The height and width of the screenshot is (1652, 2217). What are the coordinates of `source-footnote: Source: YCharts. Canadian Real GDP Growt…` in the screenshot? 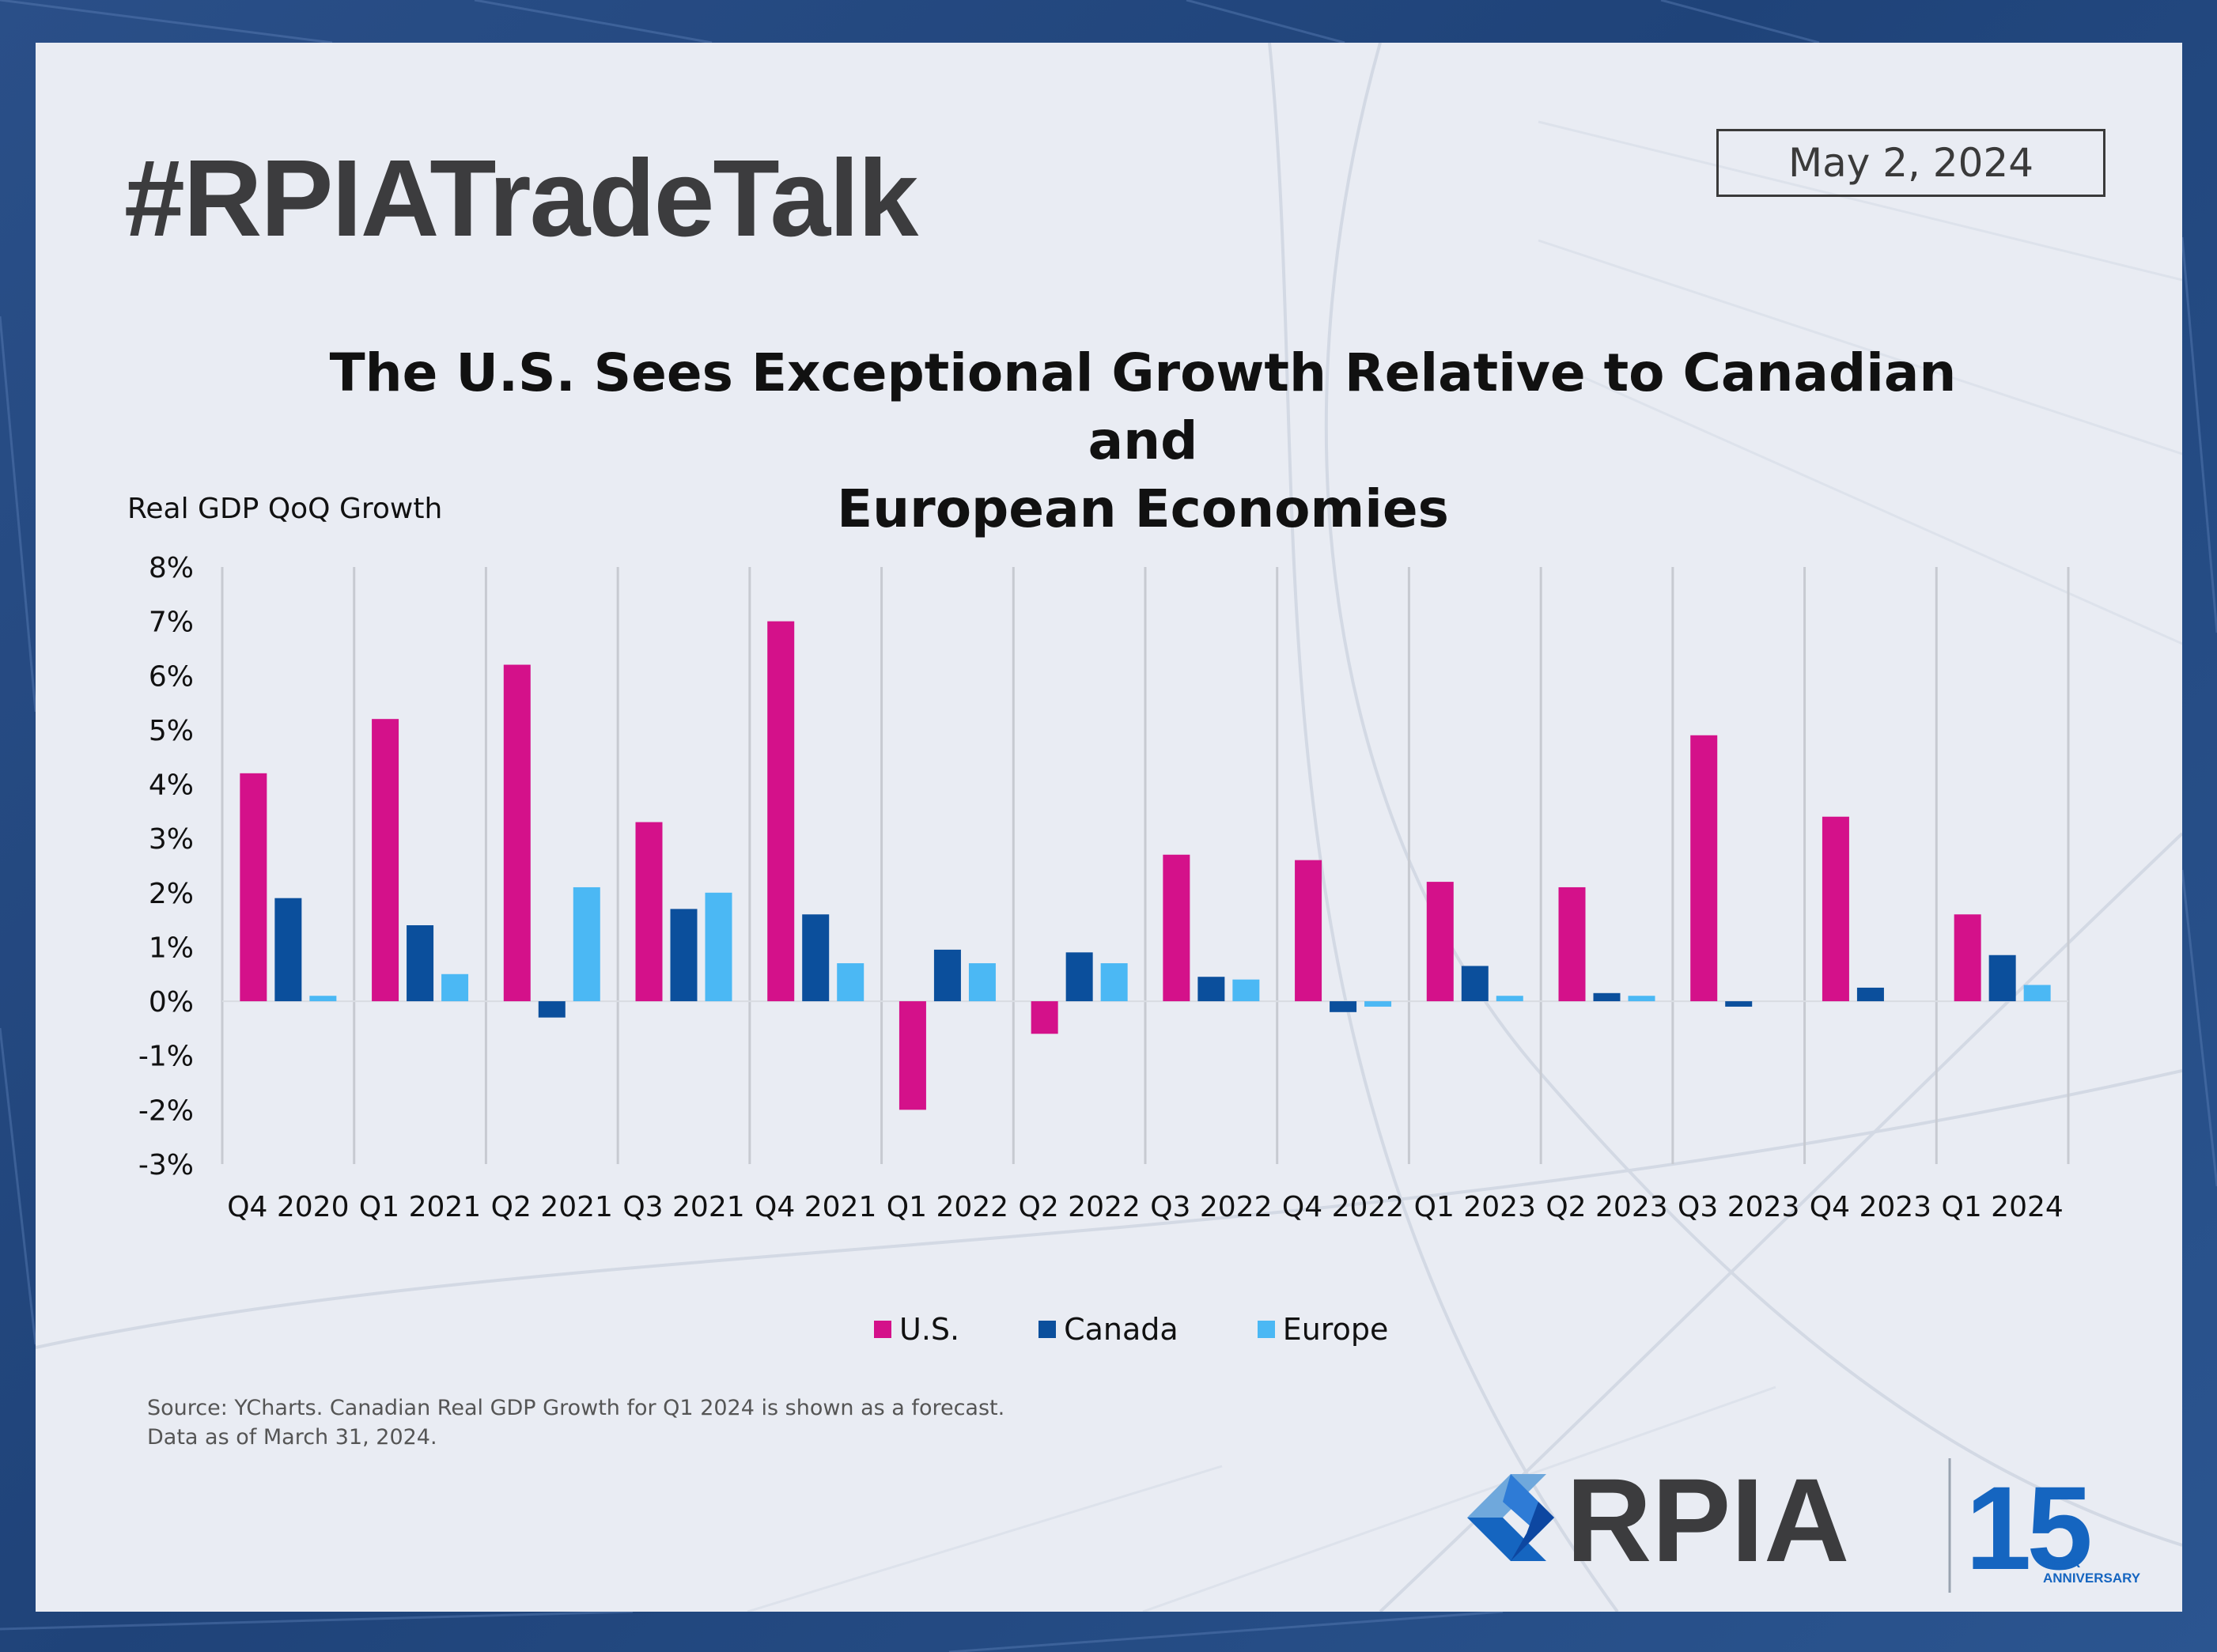 It's located at (575, 1422).